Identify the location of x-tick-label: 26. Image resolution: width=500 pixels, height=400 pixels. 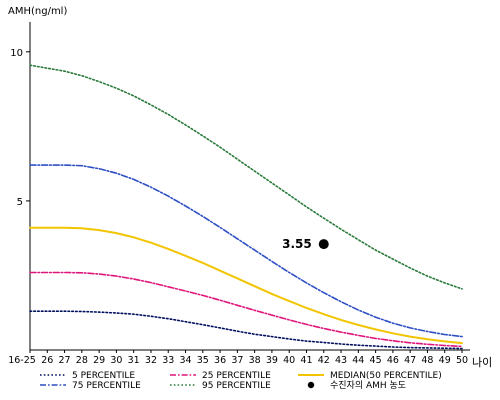
(47, 360).